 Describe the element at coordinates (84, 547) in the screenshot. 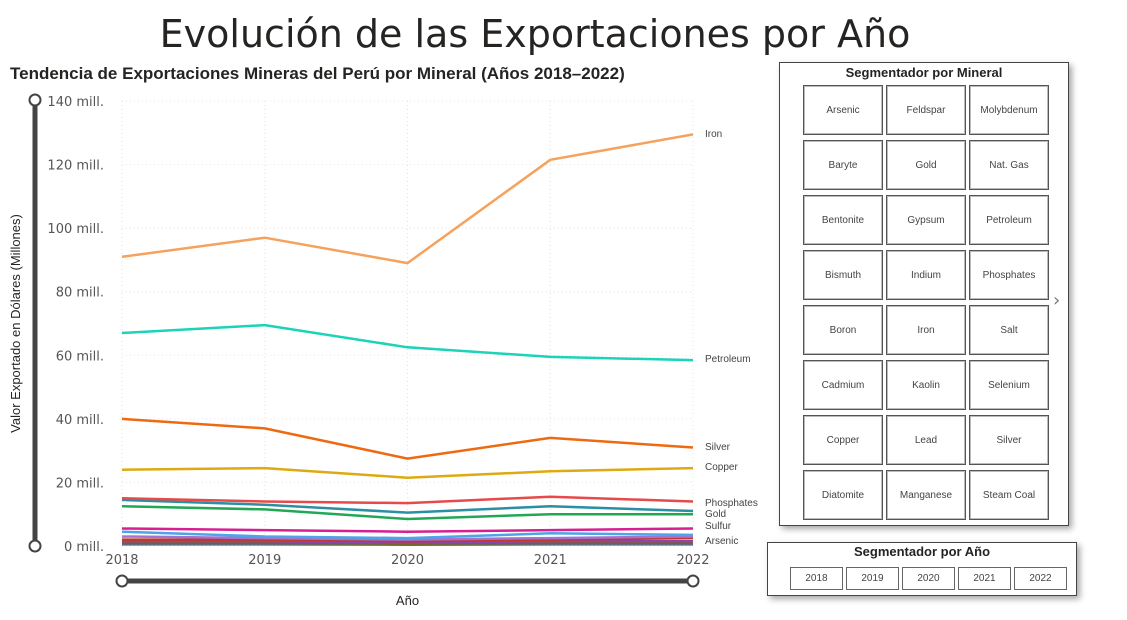

I see `y-tick-label: 0 mill.` at that location.